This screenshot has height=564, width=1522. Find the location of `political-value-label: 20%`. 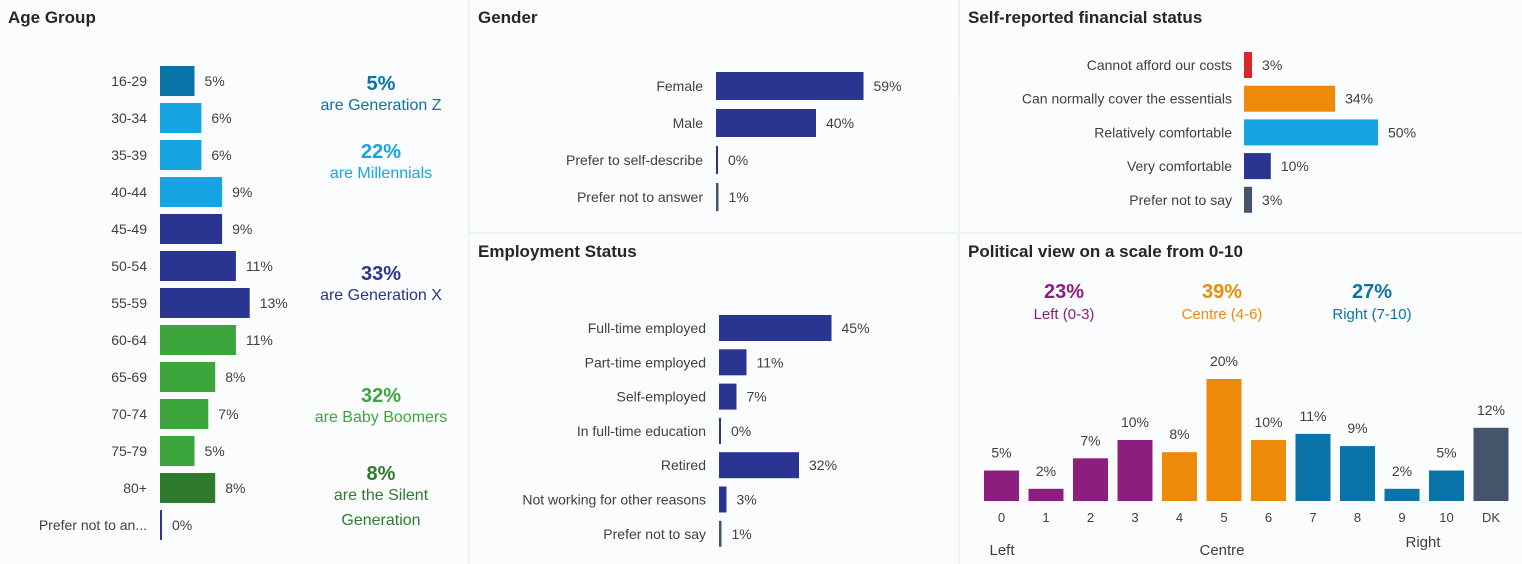

political-value-label: 20% is located at coordinates (1224, 361).